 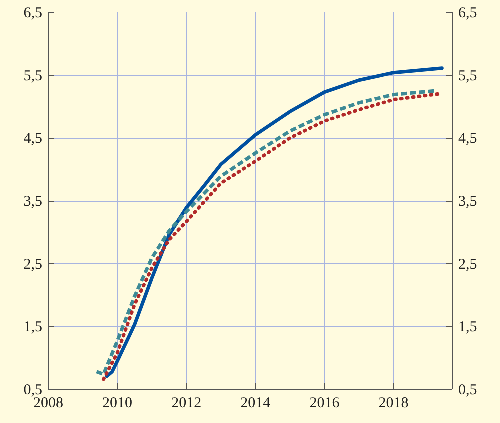 What do you see at coordinates (468, 139) in the screenshot?
I see `y2-tick-label: 4,5` at bounding box center [468, 139].